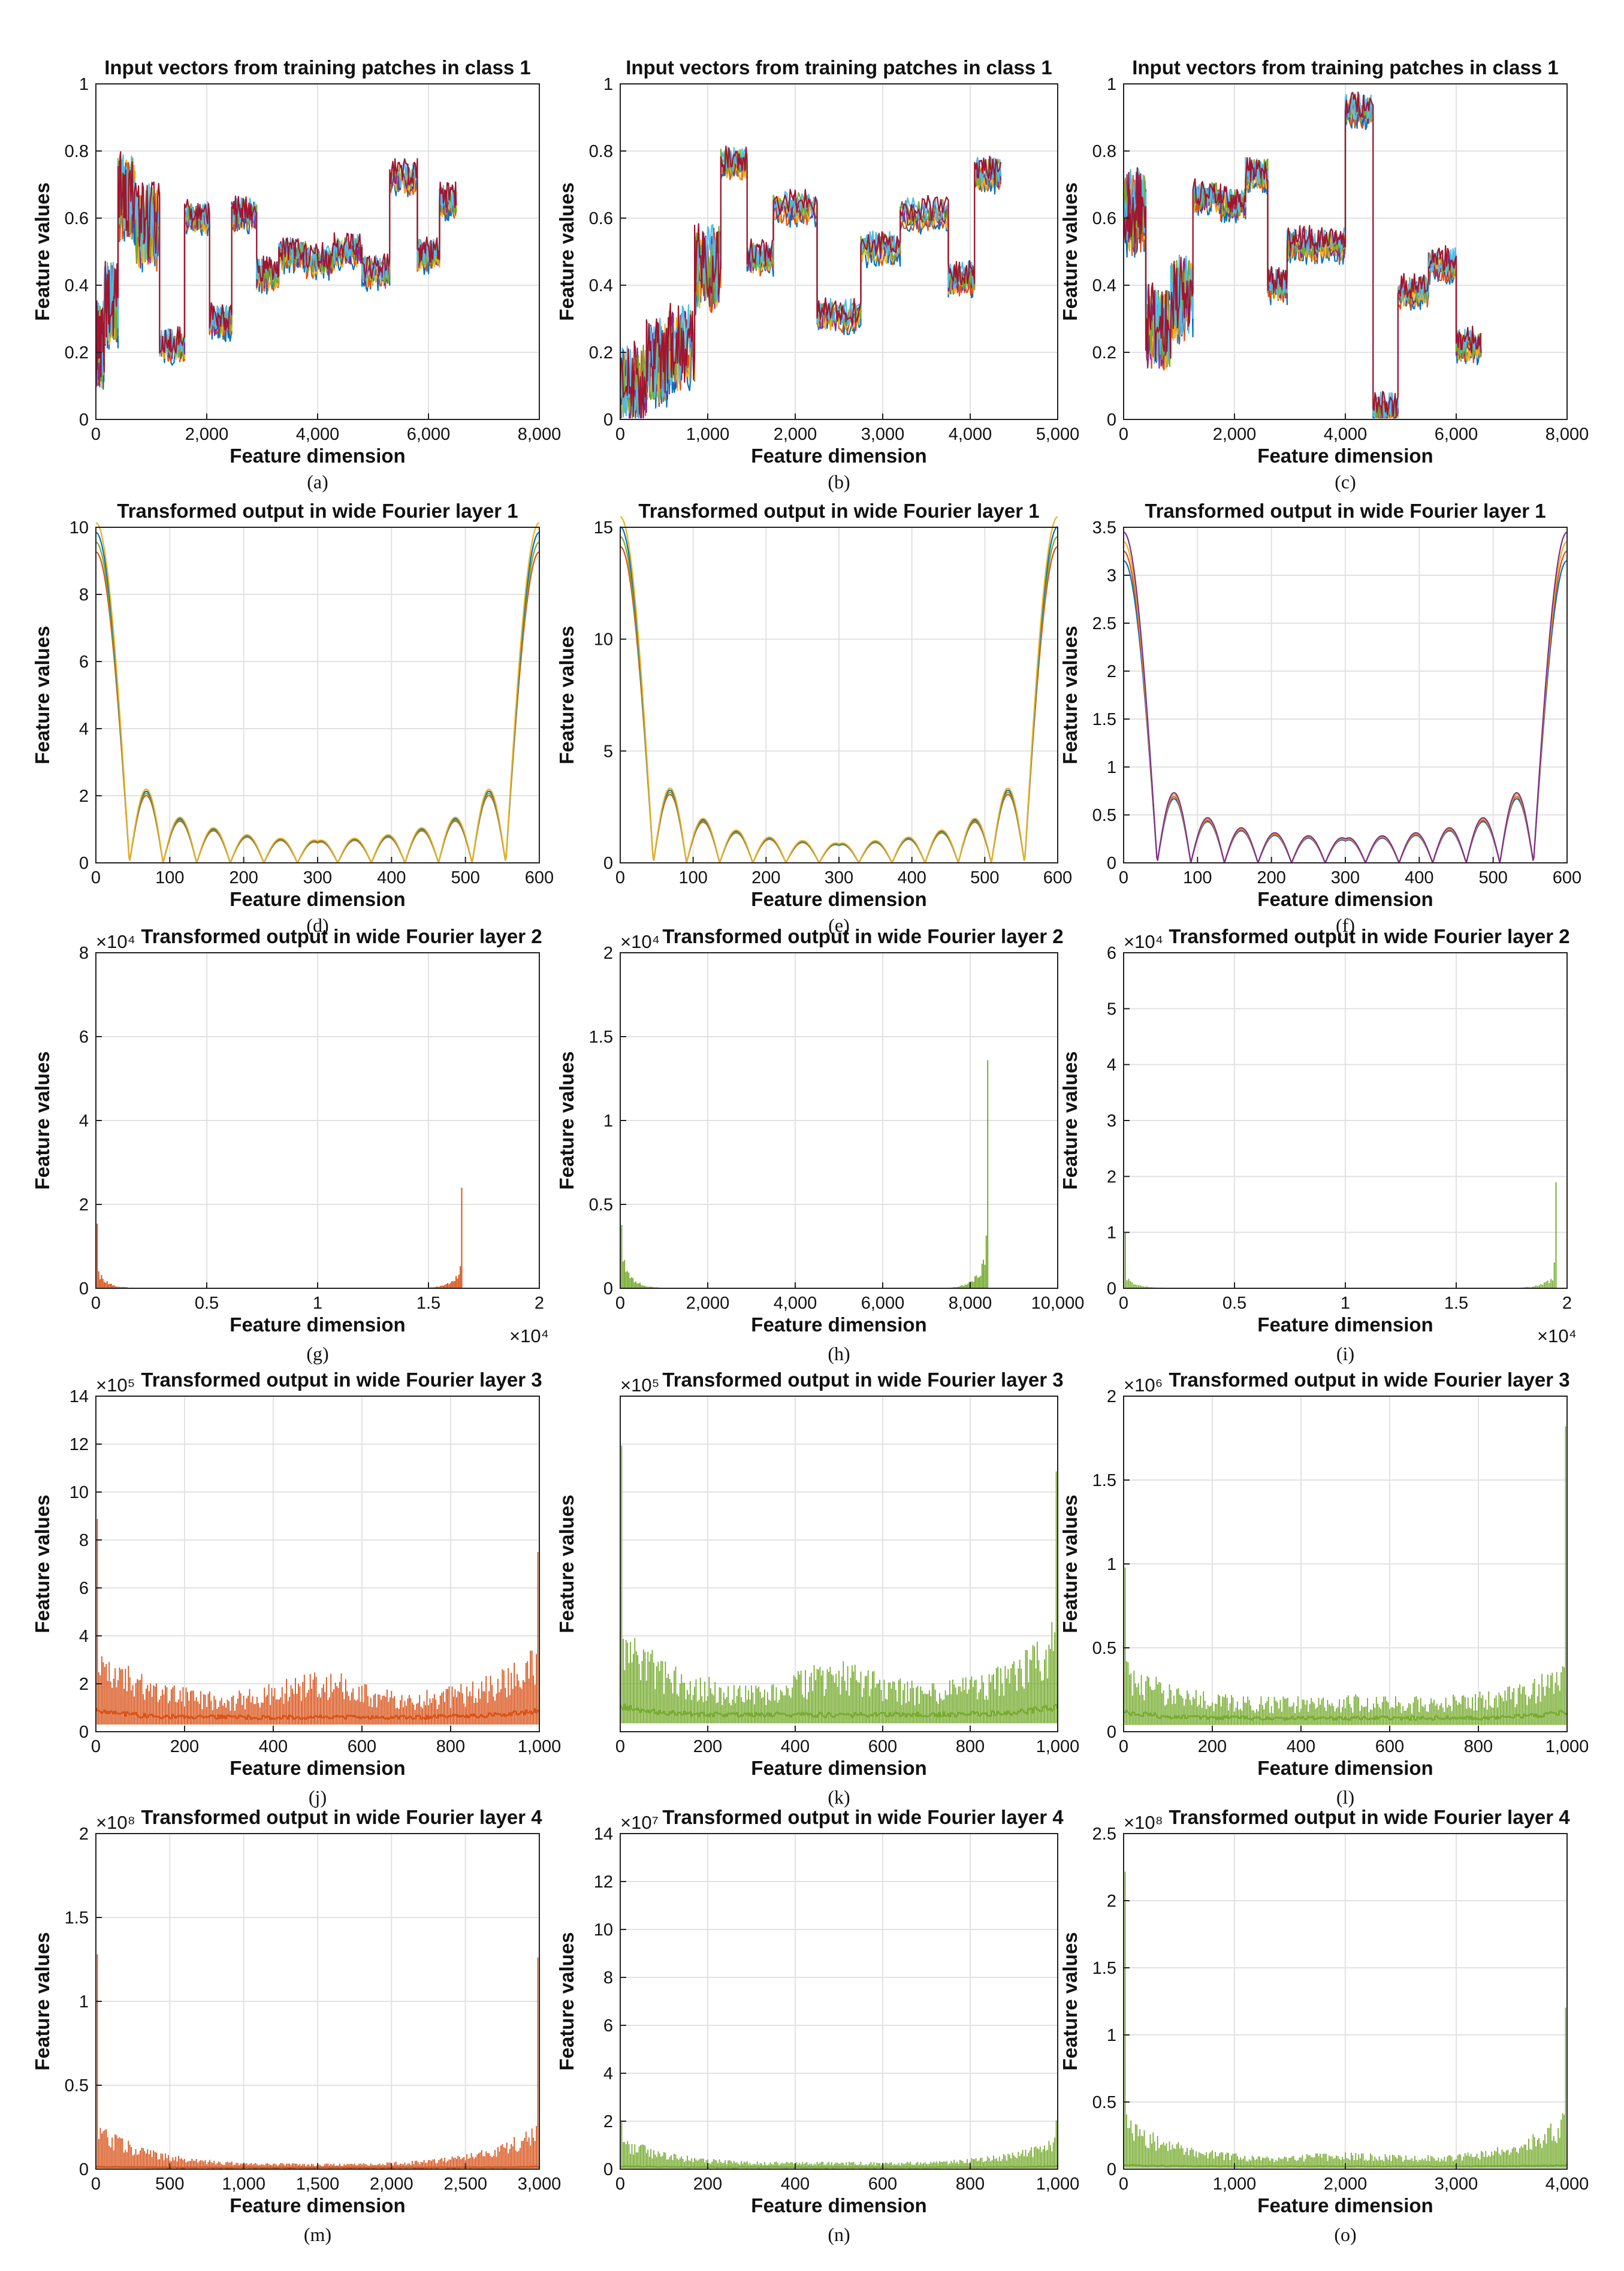 Image resolution: width=1624 pixels, height=2271 pixels. What do you see at coordinates (318, 2184) in the screenshot?
I see `x-tick-label: 1,500` at bounding box center [318, 2184].